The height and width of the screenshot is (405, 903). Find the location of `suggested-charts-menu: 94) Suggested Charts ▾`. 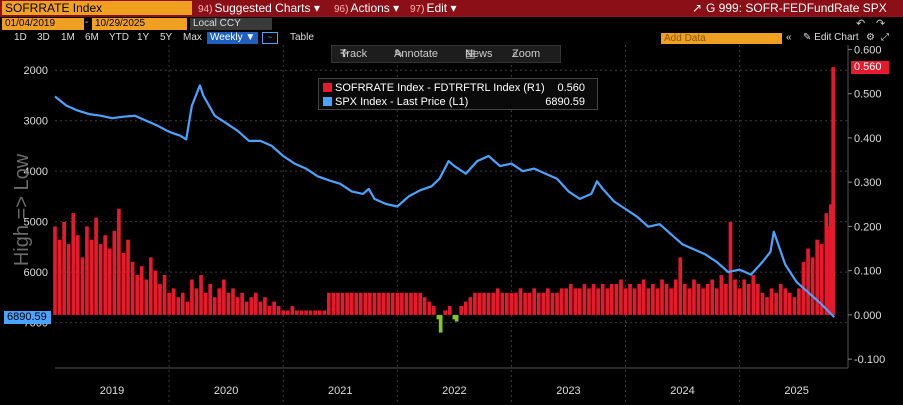

suggested-charts-menu: 94) Suggested Charts ▾ is located at coordinates (259, 8).